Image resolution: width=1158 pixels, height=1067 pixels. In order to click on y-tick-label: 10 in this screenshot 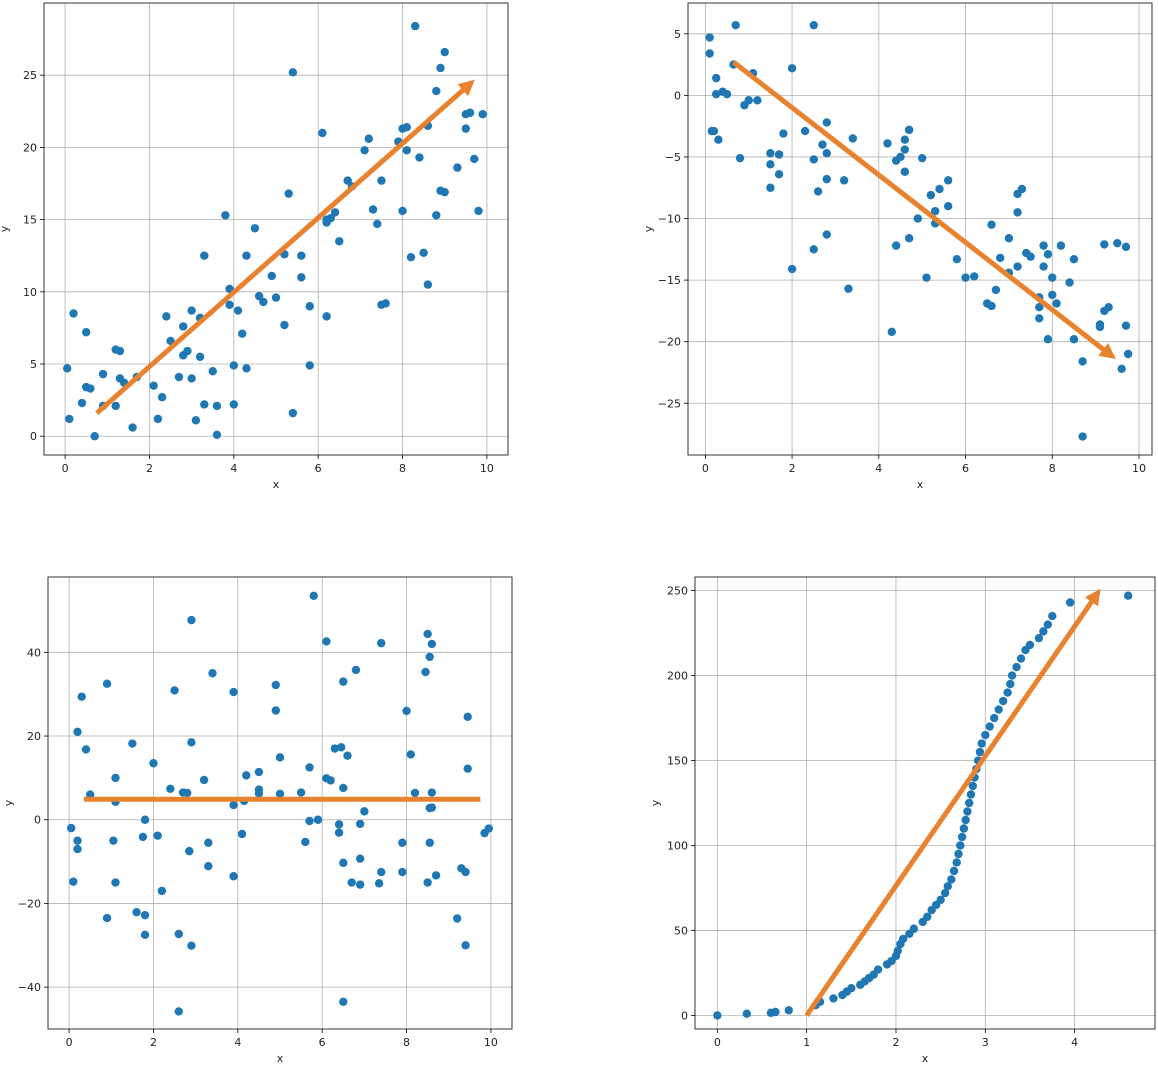, I will do `click(30, 292)`.